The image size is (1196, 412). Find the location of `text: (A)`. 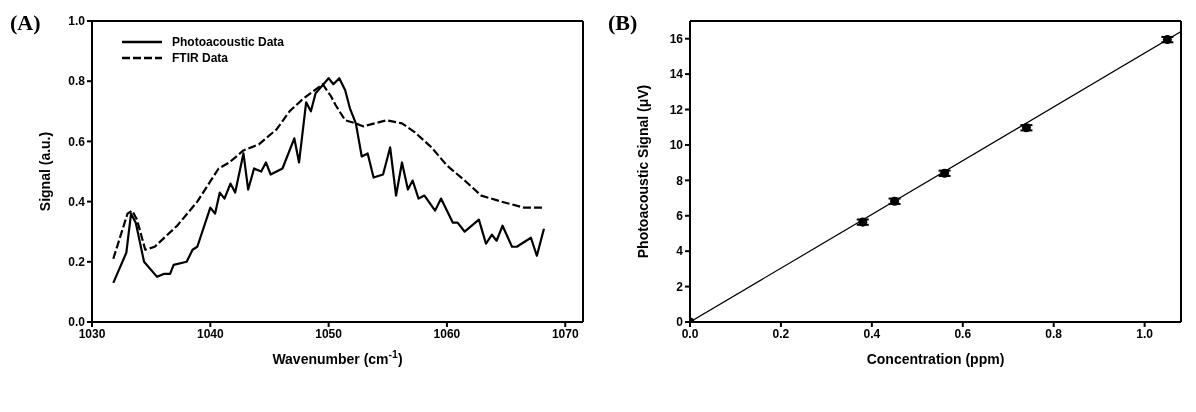

text: (A) is located at coordinates (25, 23).